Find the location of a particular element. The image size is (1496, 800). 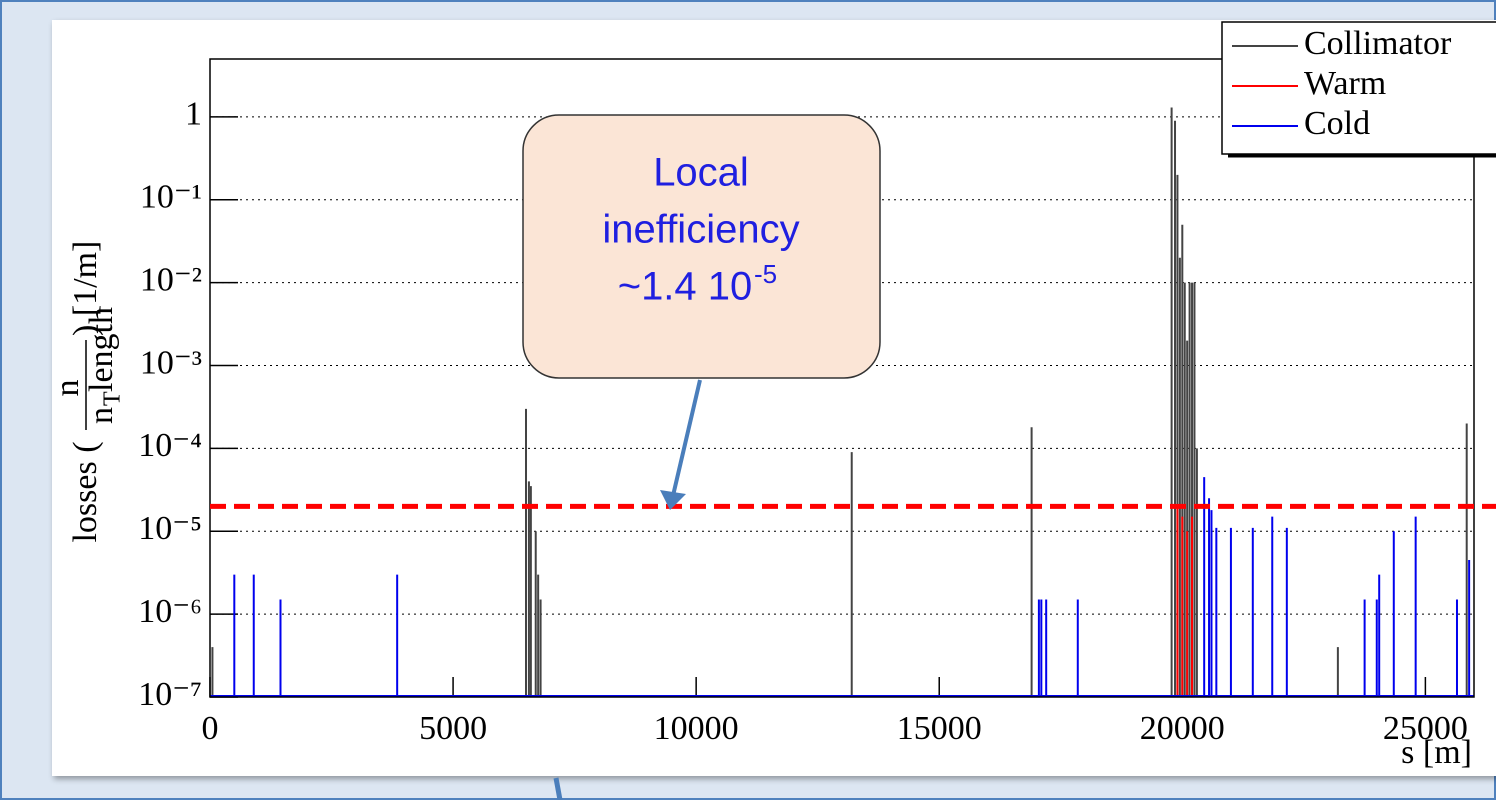

x-tick-label: 0 is located at coordinates (210, 728).